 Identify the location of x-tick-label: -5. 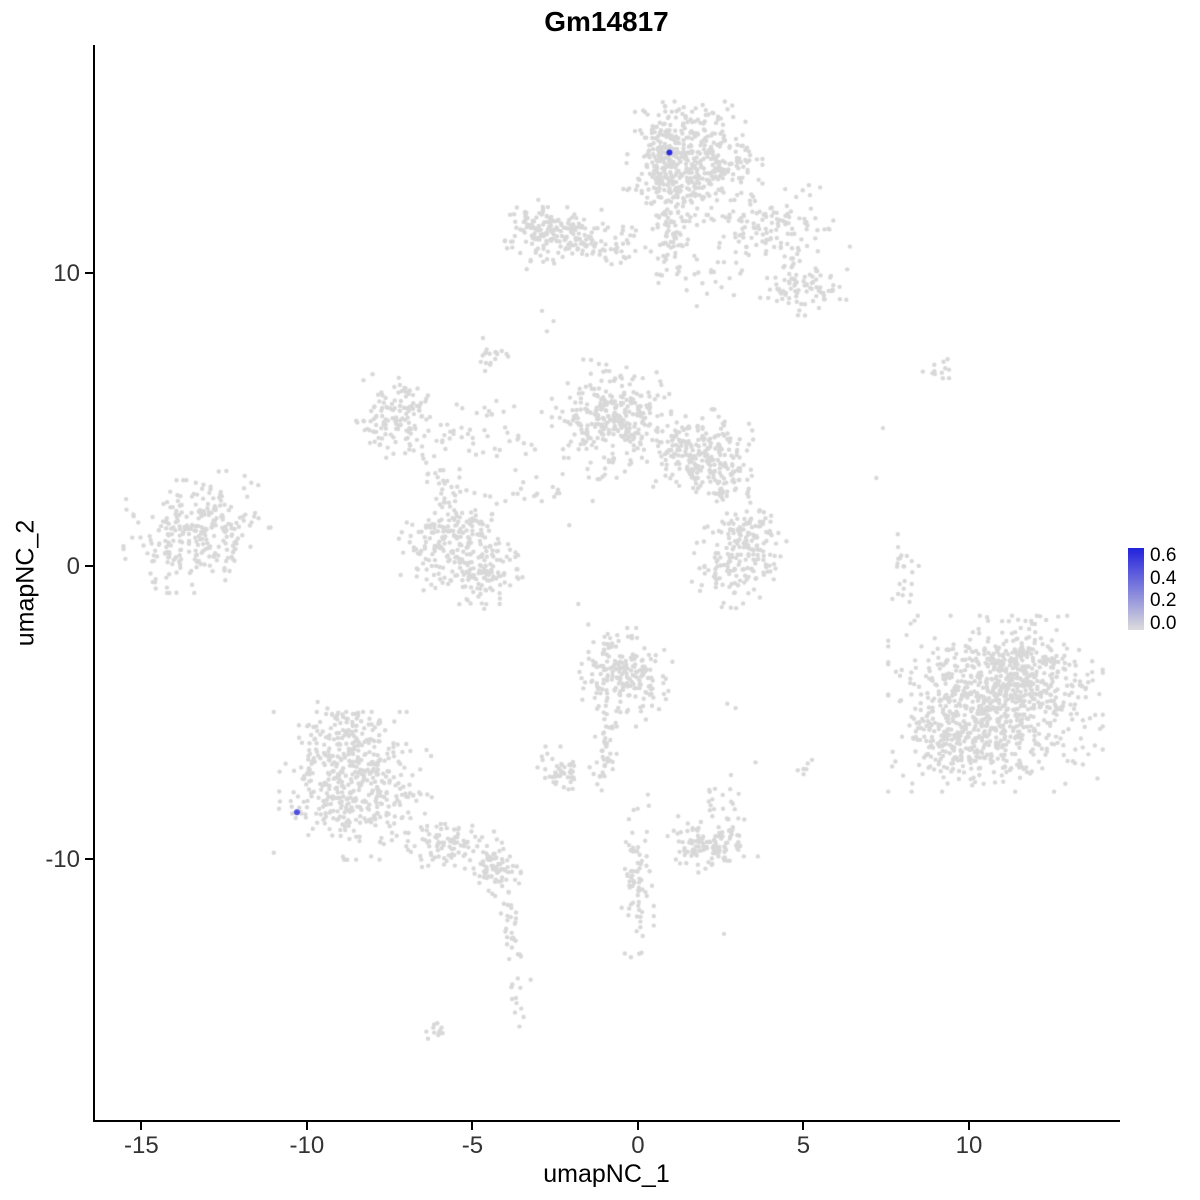
(472, 1145).